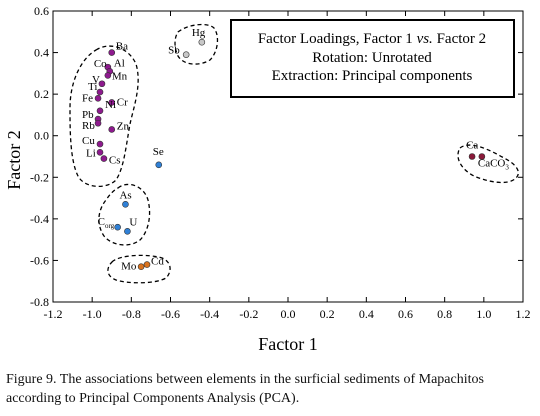 The width and height of the screenshot is (540, 416). I want to click on y-tick-label: 0.4, so click(41, 53).